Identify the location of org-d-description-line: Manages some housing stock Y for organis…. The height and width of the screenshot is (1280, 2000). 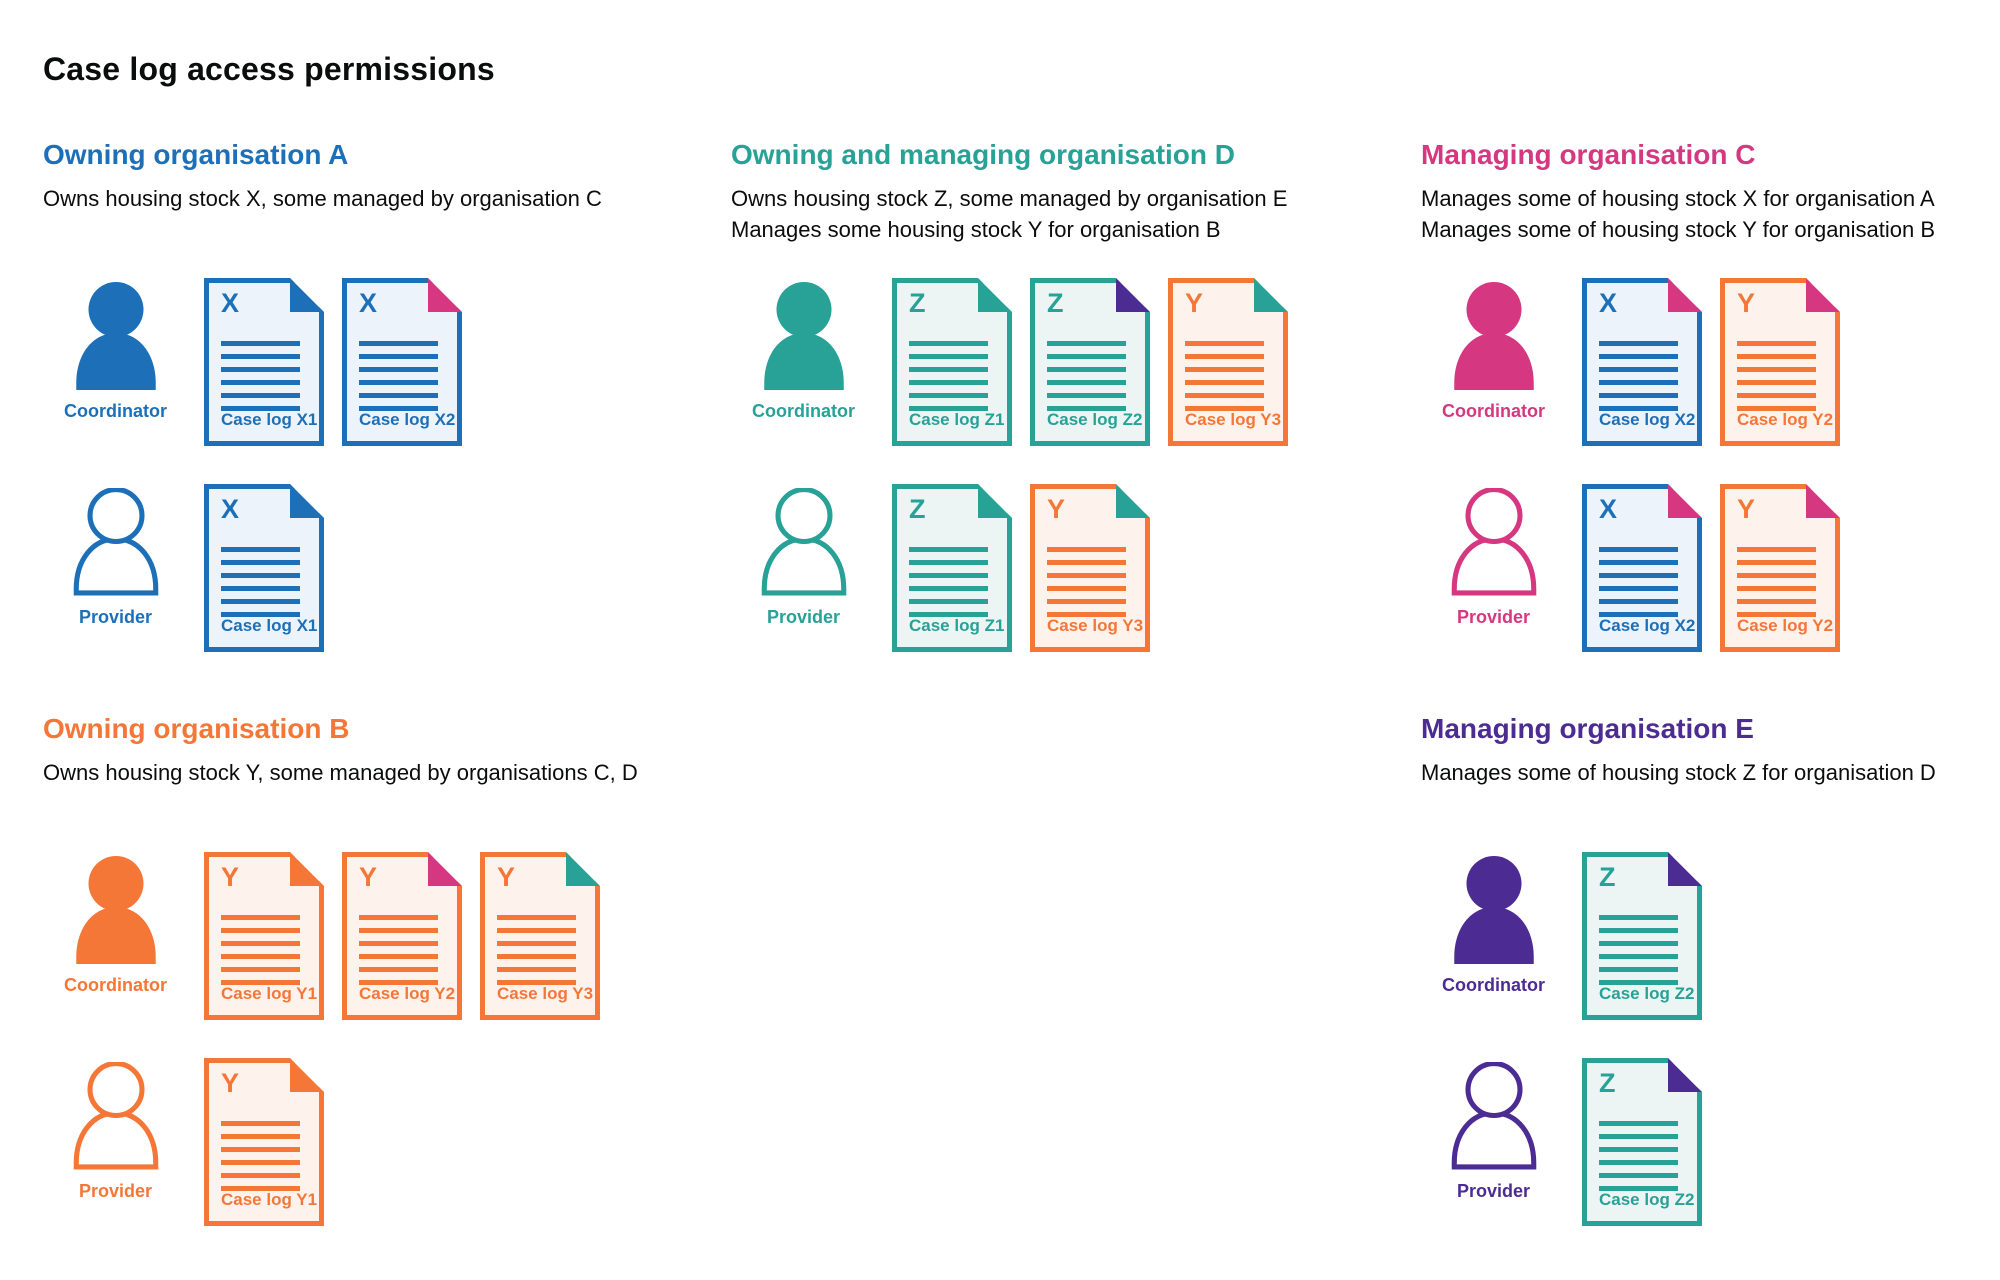
(976, 229).